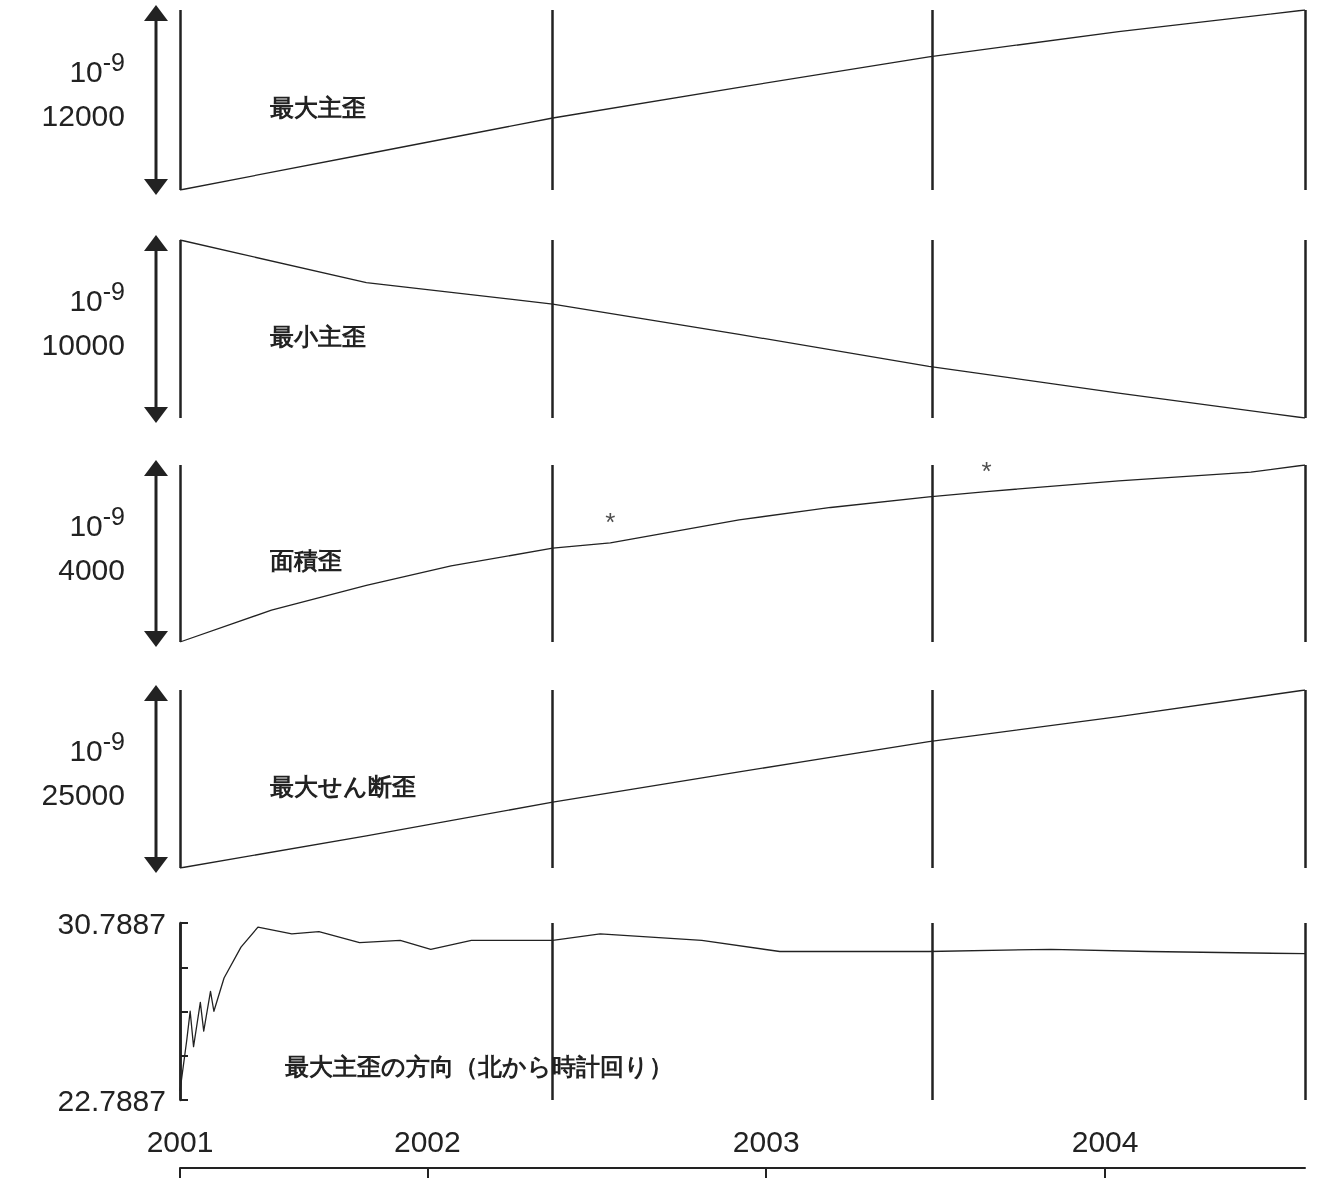  I want to click on y-tick-label: 22.7887, so click(111, 1100).